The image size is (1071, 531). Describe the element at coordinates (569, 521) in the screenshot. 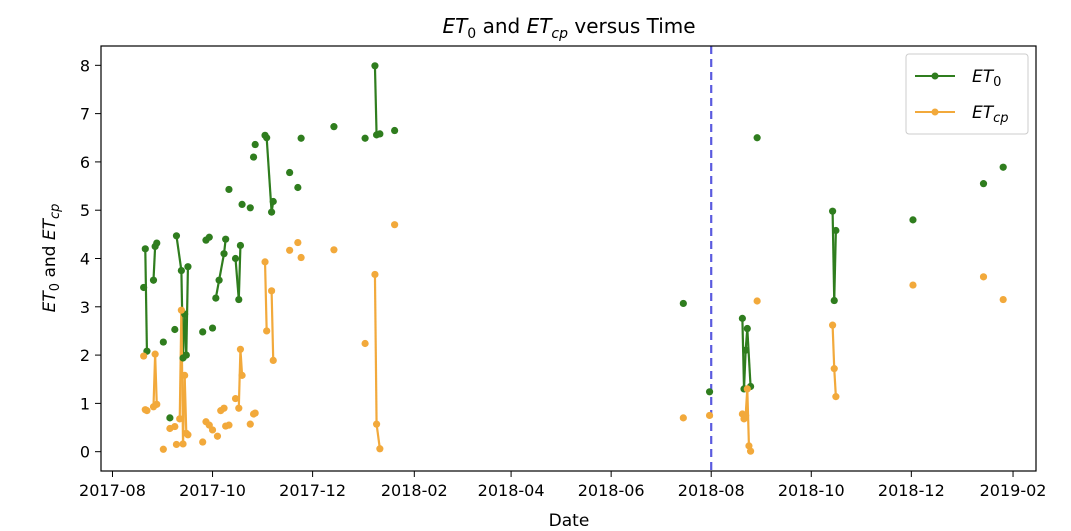

I see `x-axis-label: Date` at that location.